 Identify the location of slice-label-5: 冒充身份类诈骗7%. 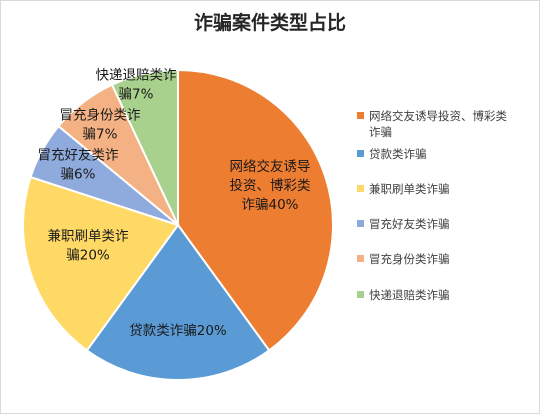
(100, 125).